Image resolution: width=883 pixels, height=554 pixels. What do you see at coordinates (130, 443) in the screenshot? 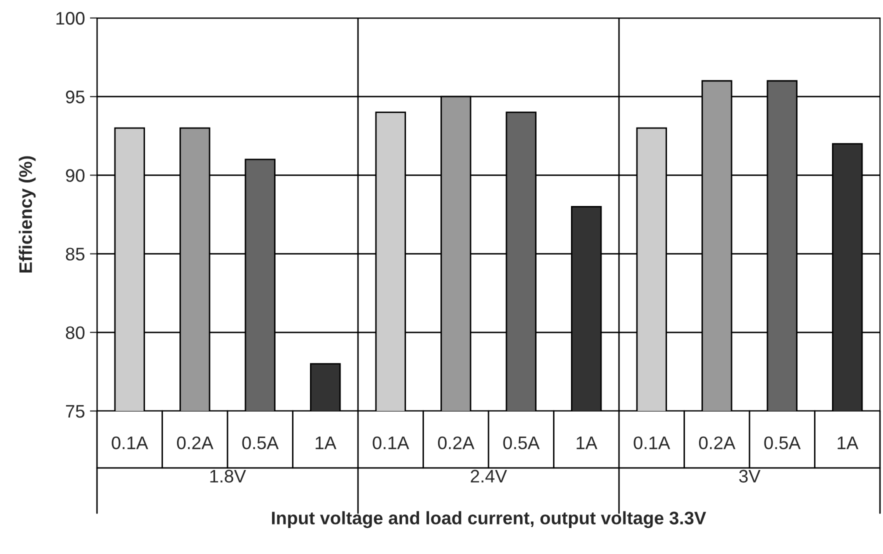
I see `series-label: 0.1A` at bounding box center [130, 443].